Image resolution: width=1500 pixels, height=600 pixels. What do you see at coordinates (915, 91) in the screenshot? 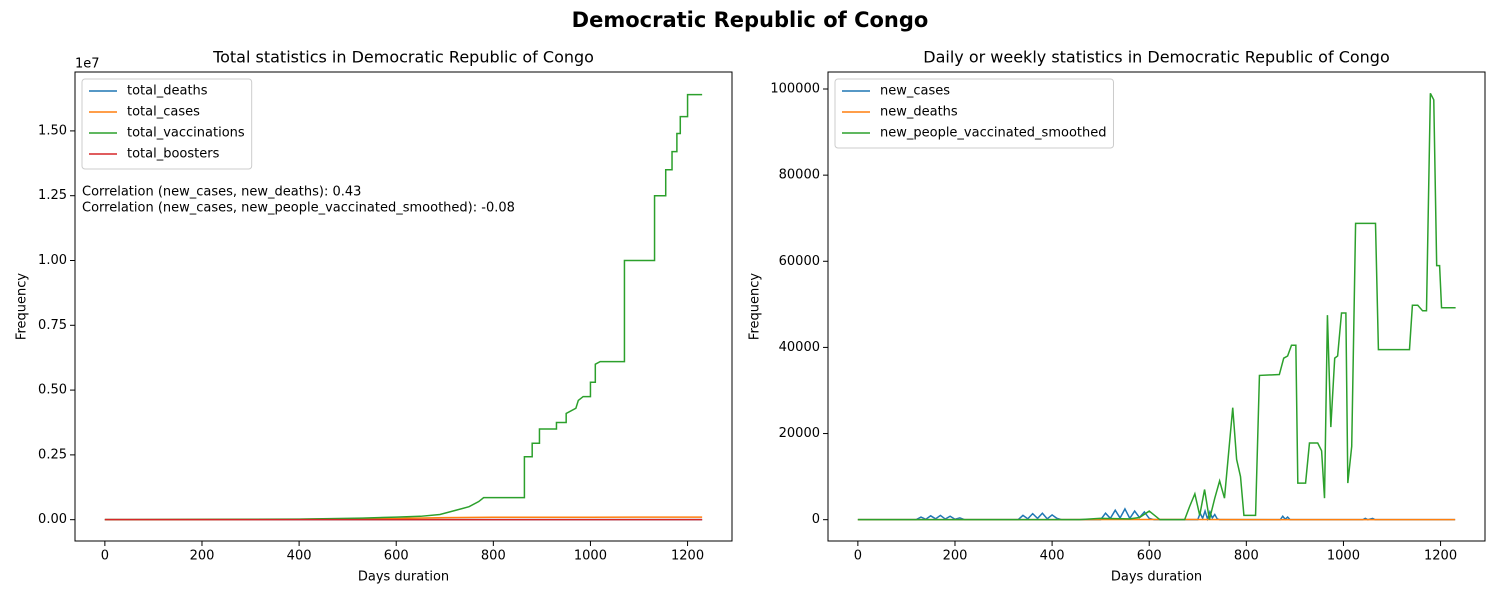
I see `legend-label: new_cases` at bounding box center [915, 91].